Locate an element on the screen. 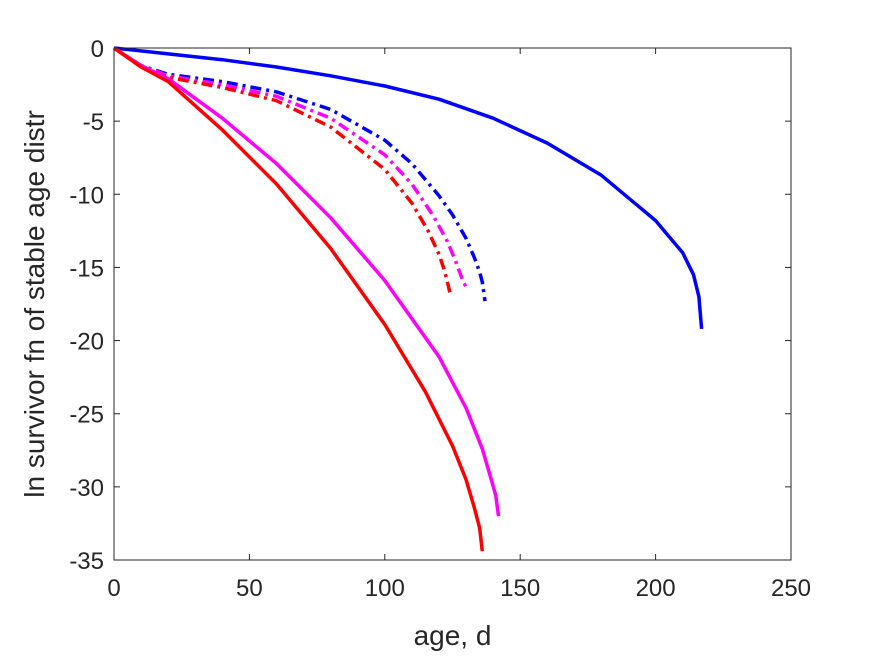 The image size is (875, 656). x-tick-label: 250 is located at coordinates (791, 588).